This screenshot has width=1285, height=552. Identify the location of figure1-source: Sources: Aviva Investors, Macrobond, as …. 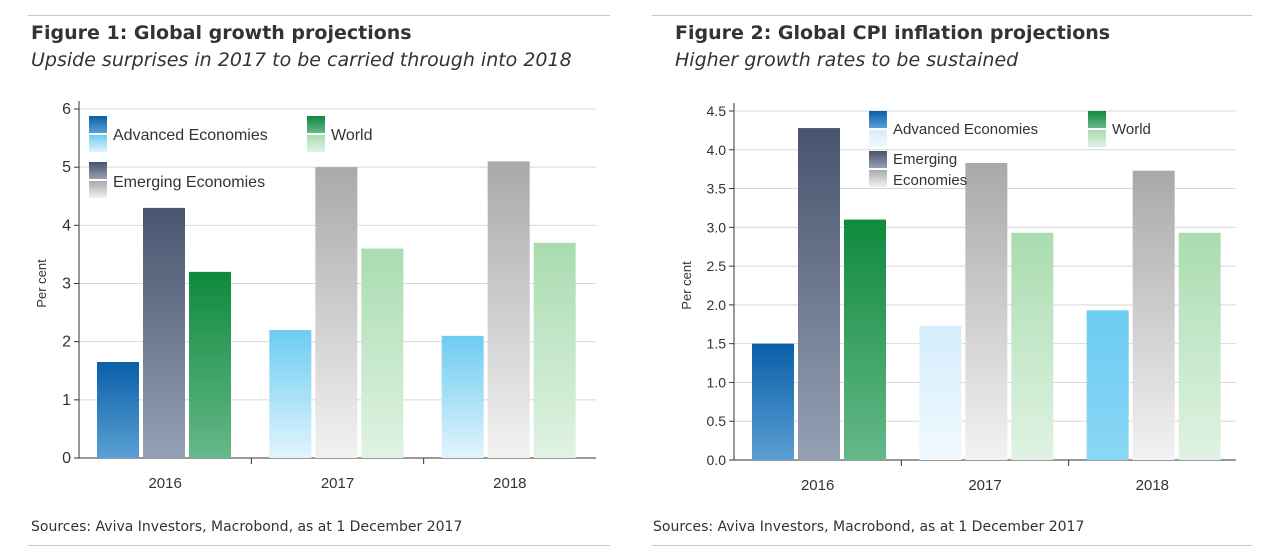
(247, 527).